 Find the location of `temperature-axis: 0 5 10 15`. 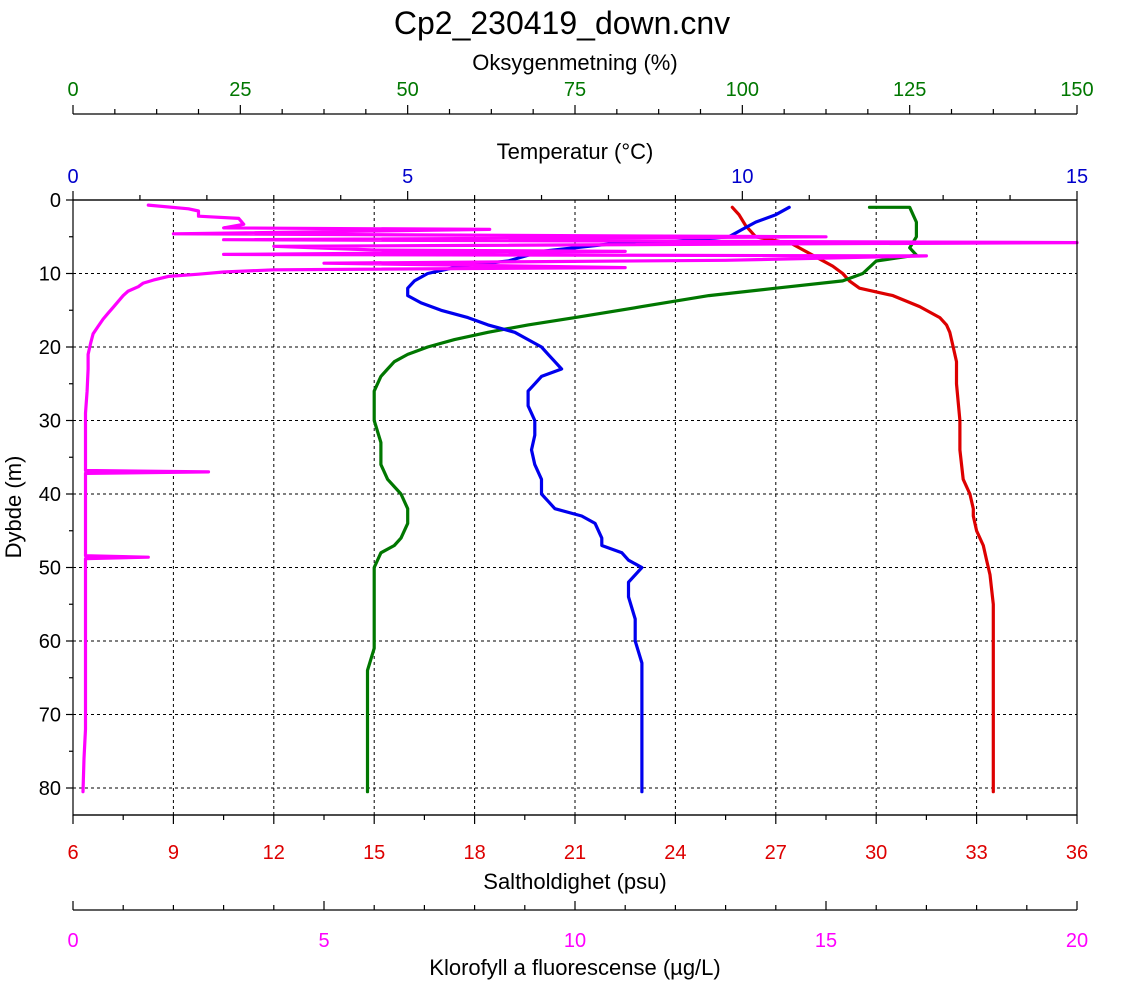

temperature-axis: 0 5 10 15 is located at coordinates (577, 183).